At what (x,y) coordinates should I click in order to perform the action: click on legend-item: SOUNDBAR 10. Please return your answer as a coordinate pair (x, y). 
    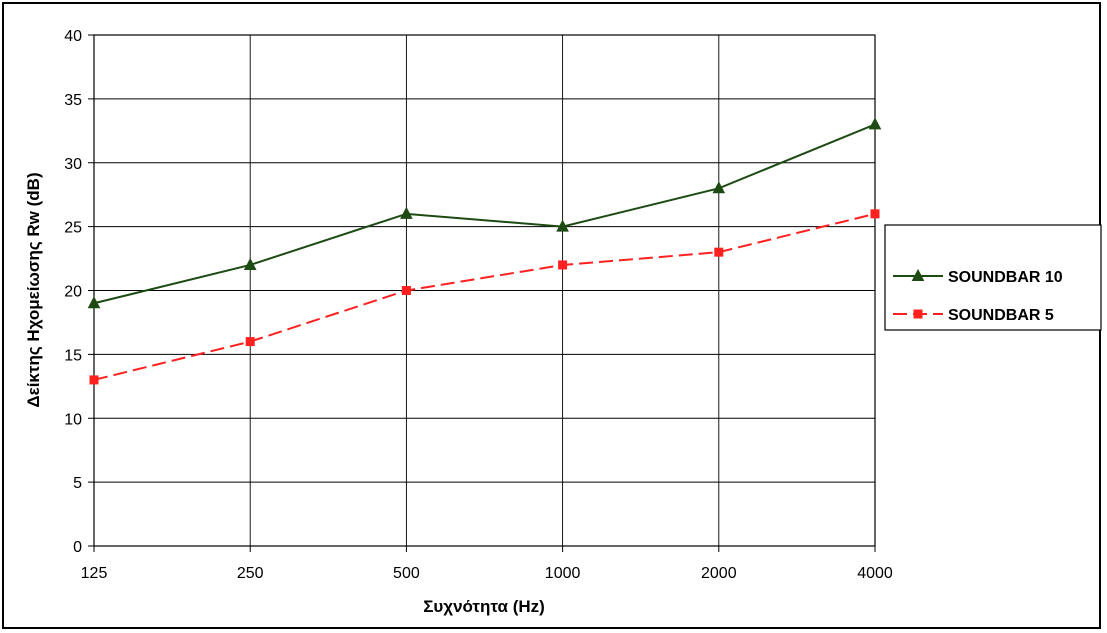
    Looking at the image, I should click on (978, 277).